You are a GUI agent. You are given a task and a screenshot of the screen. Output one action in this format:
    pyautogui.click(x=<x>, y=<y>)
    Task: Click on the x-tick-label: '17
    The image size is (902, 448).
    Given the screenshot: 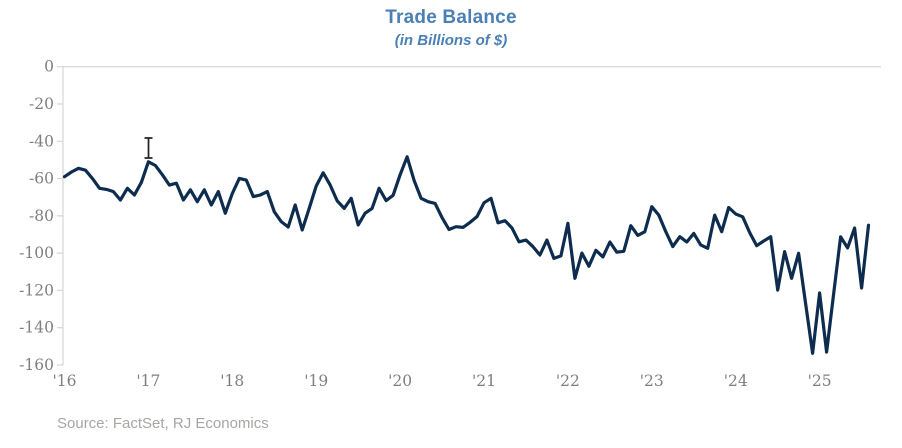 What is the action you would take?
    pyautogui.click(x=148, y=381)
    